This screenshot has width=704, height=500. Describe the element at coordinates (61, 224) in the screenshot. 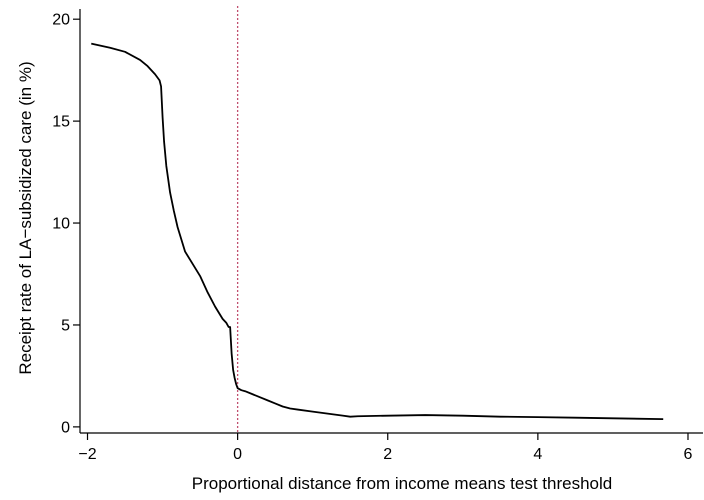

I see `y-tick-label: 10` at that location.